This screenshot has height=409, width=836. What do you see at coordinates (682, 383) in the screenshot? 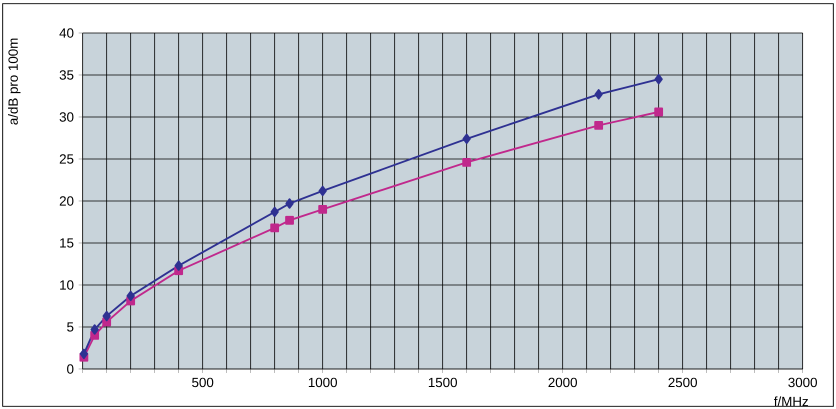
I see `x-tick-label: 2500` at bounding box center [682, 383].